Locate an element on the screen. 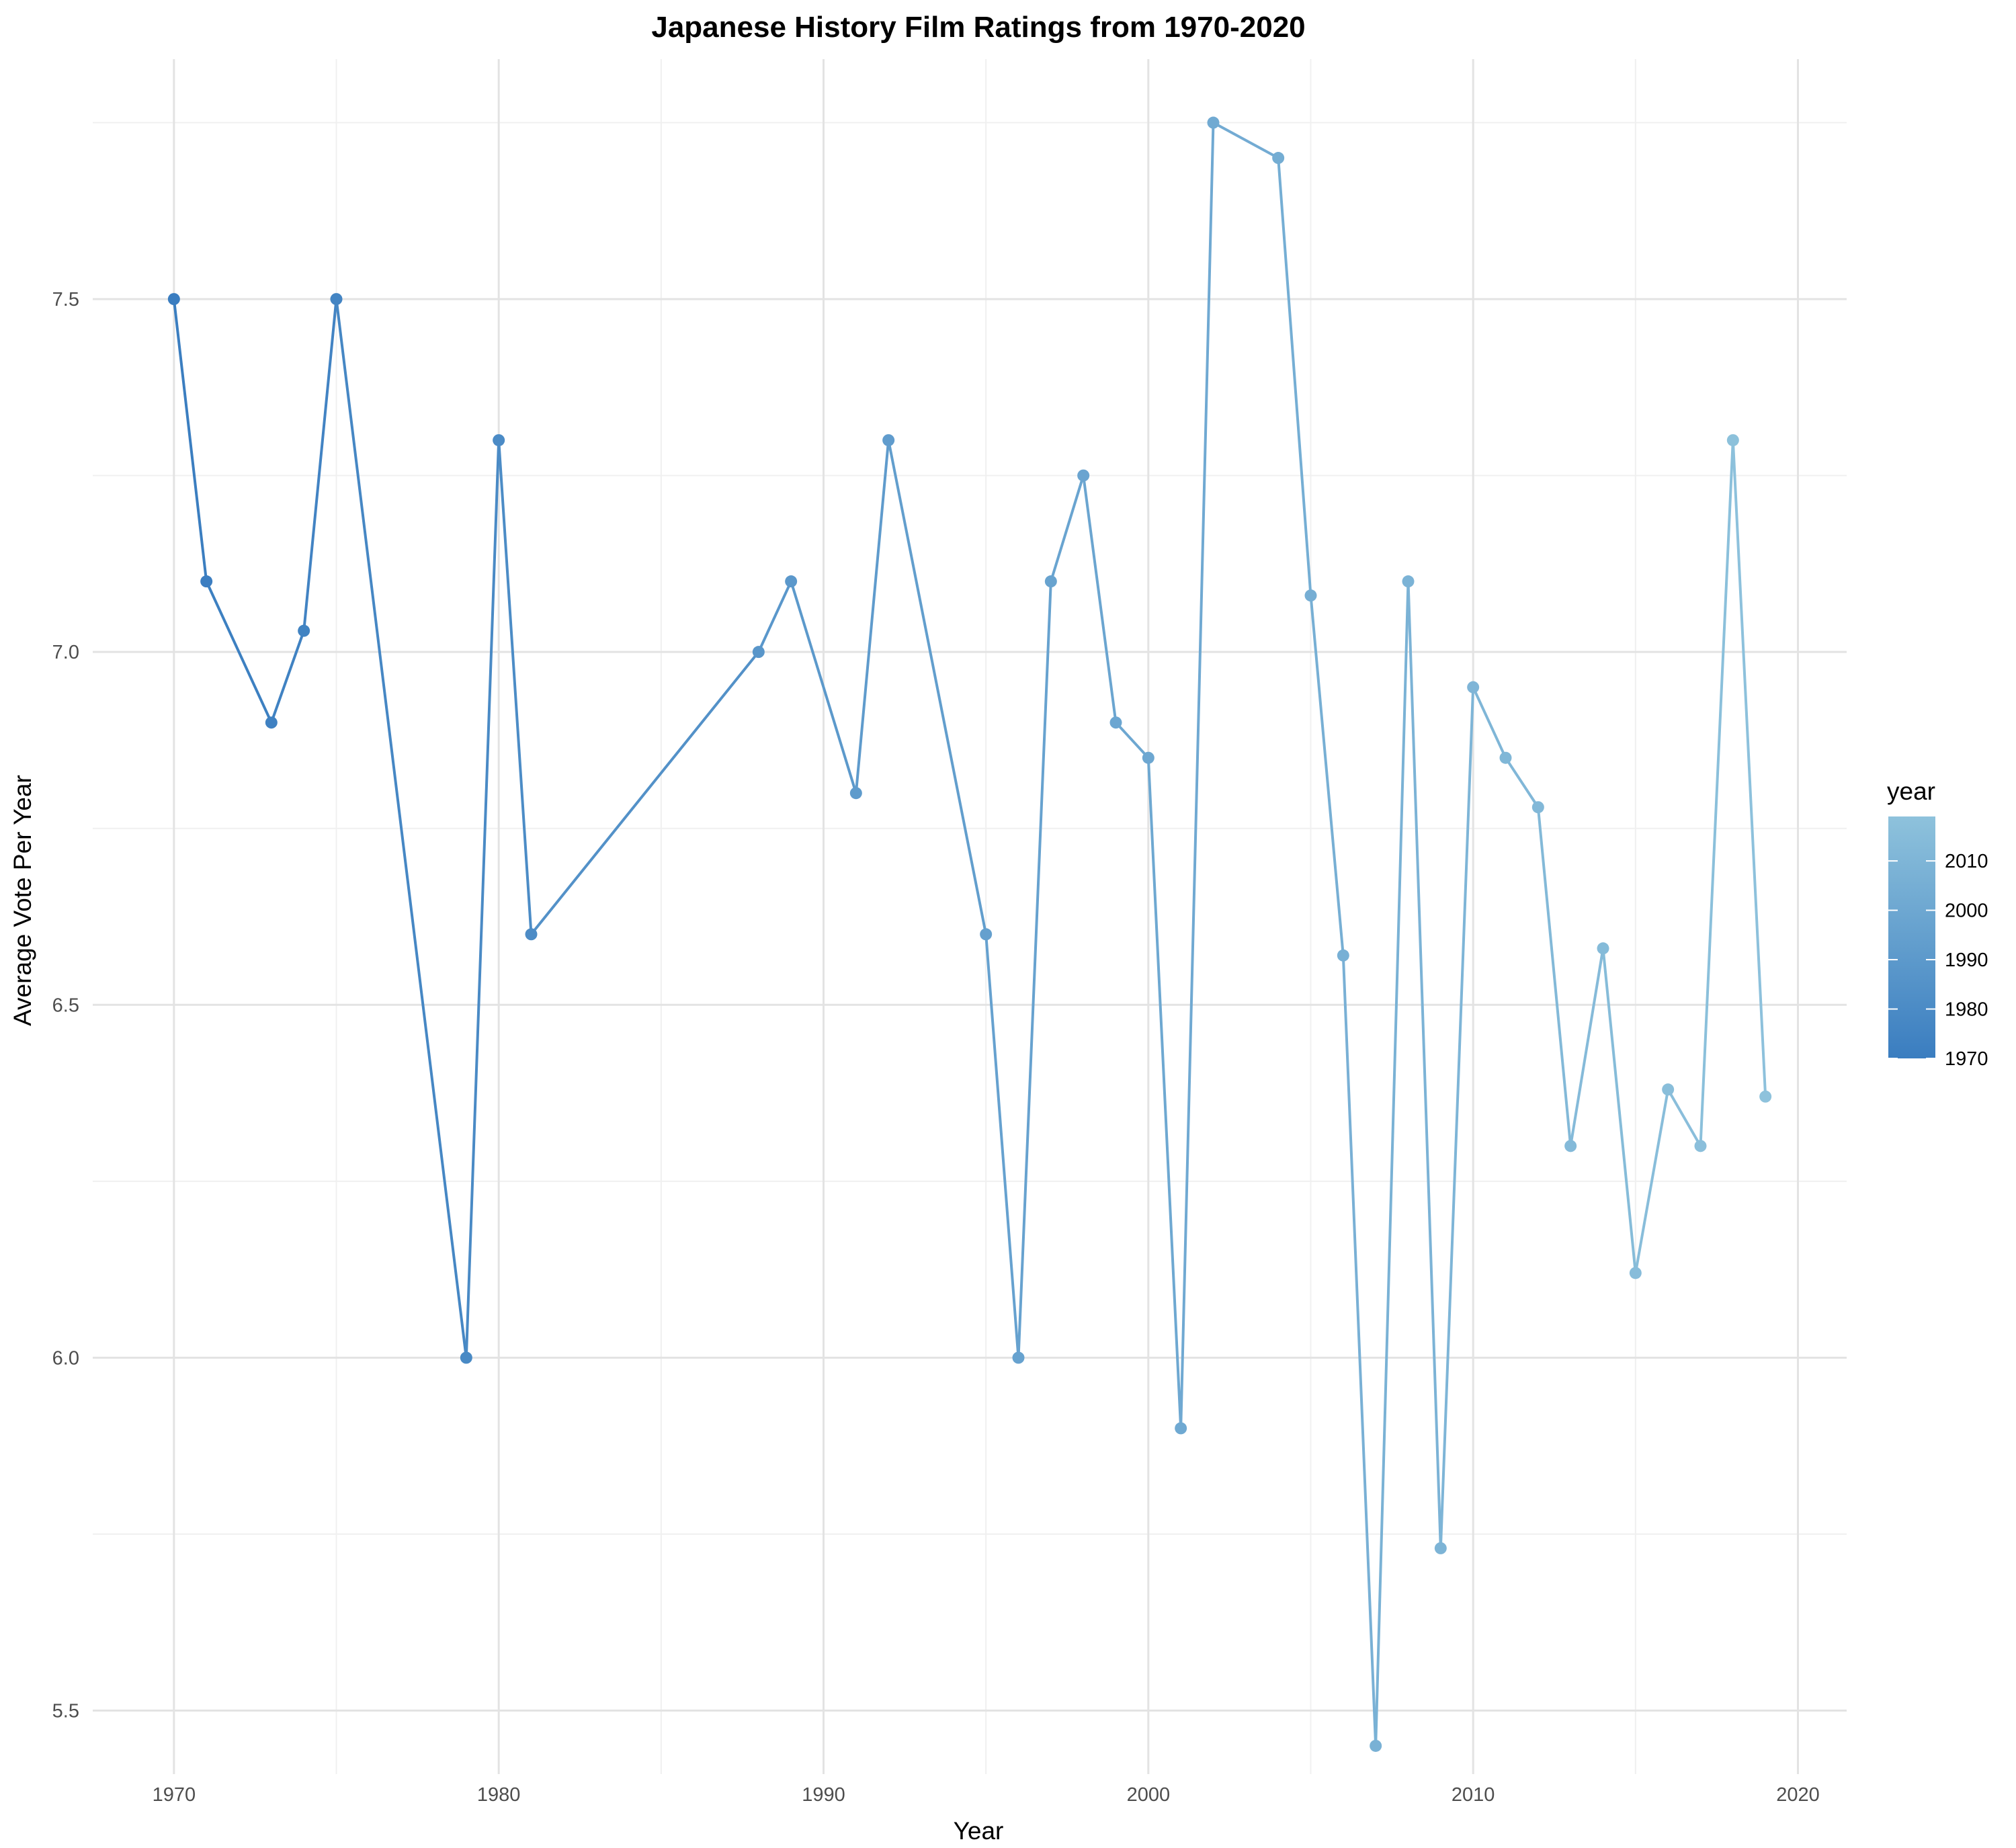 The image size is (2016, 1848). x-tick-label: 1970 is located at coordinates (174, 1795).